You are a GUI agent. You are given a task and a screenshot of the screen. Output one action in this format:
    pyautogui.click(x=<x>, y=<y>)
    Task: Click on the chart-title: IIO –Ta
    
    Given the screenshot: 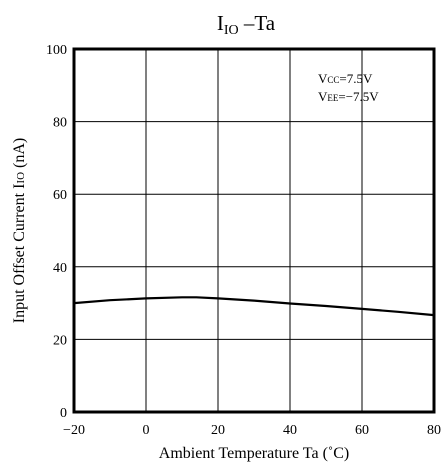 What is the action you would take?
    pyautogui.click(x=246, y=24)
    